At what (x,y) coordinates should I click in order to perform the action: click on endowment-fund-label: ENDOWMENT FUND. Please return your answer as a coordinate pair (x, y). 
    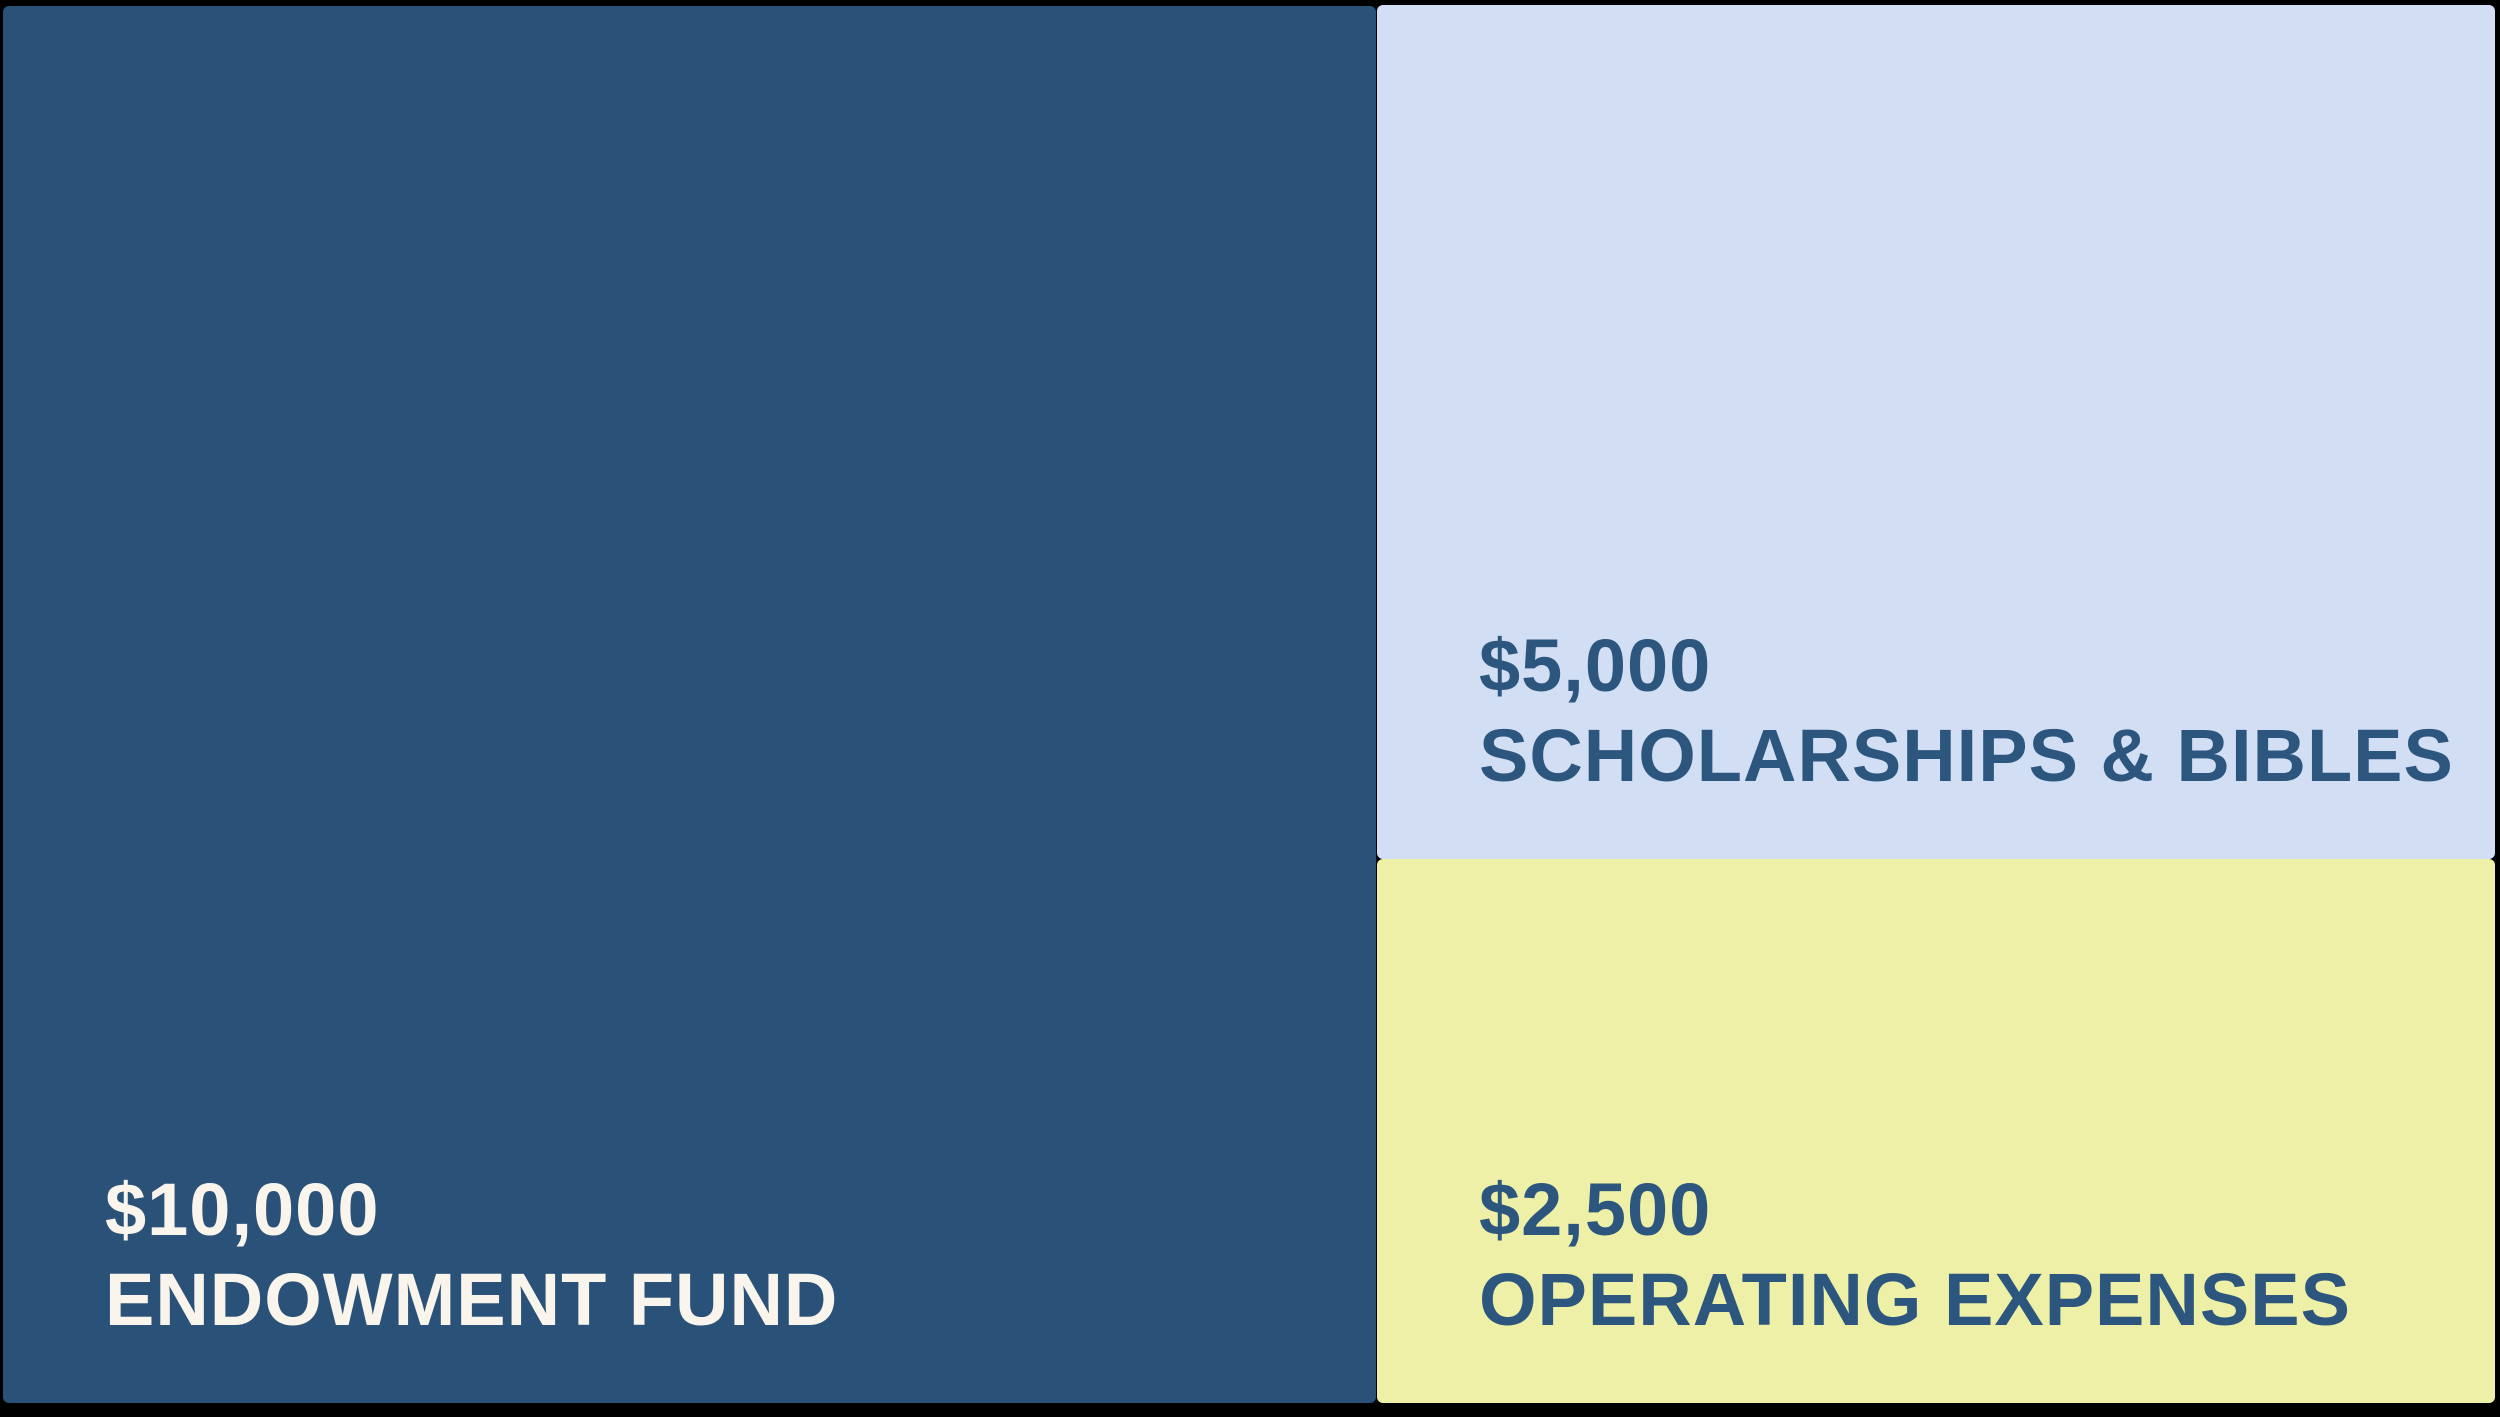
    Looking at the image, I should click on (472, 1299).